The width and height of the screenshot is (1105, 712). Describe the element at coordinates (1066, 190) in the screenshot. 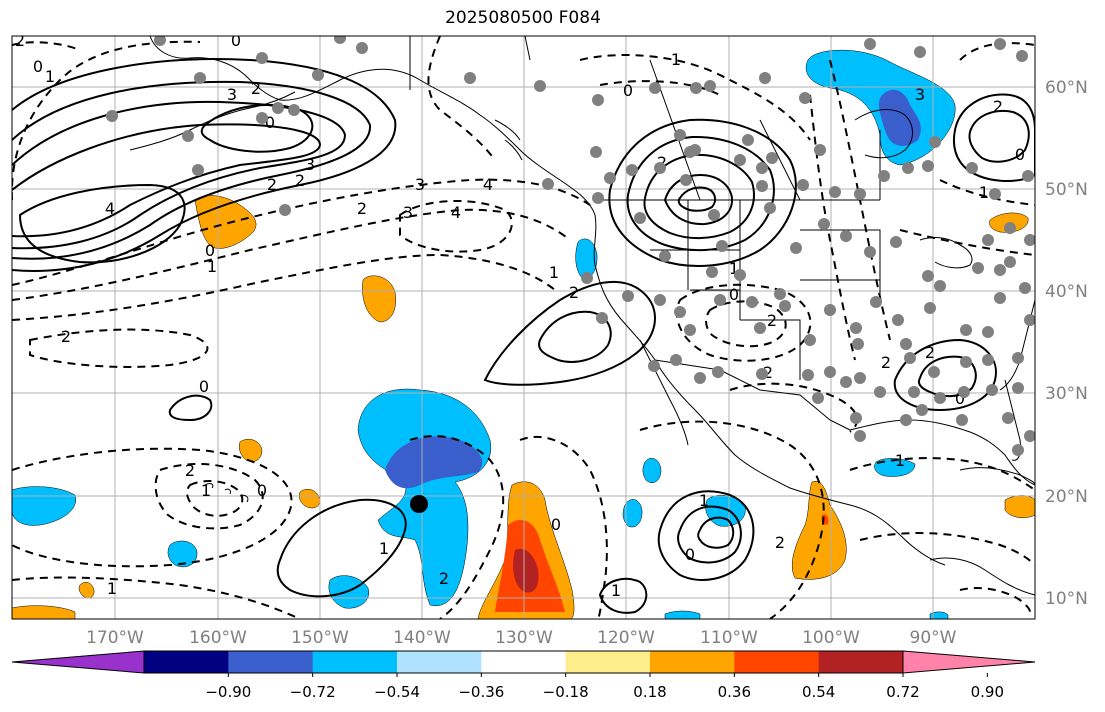

I see `lat-tick-label: 50°N` at that location.